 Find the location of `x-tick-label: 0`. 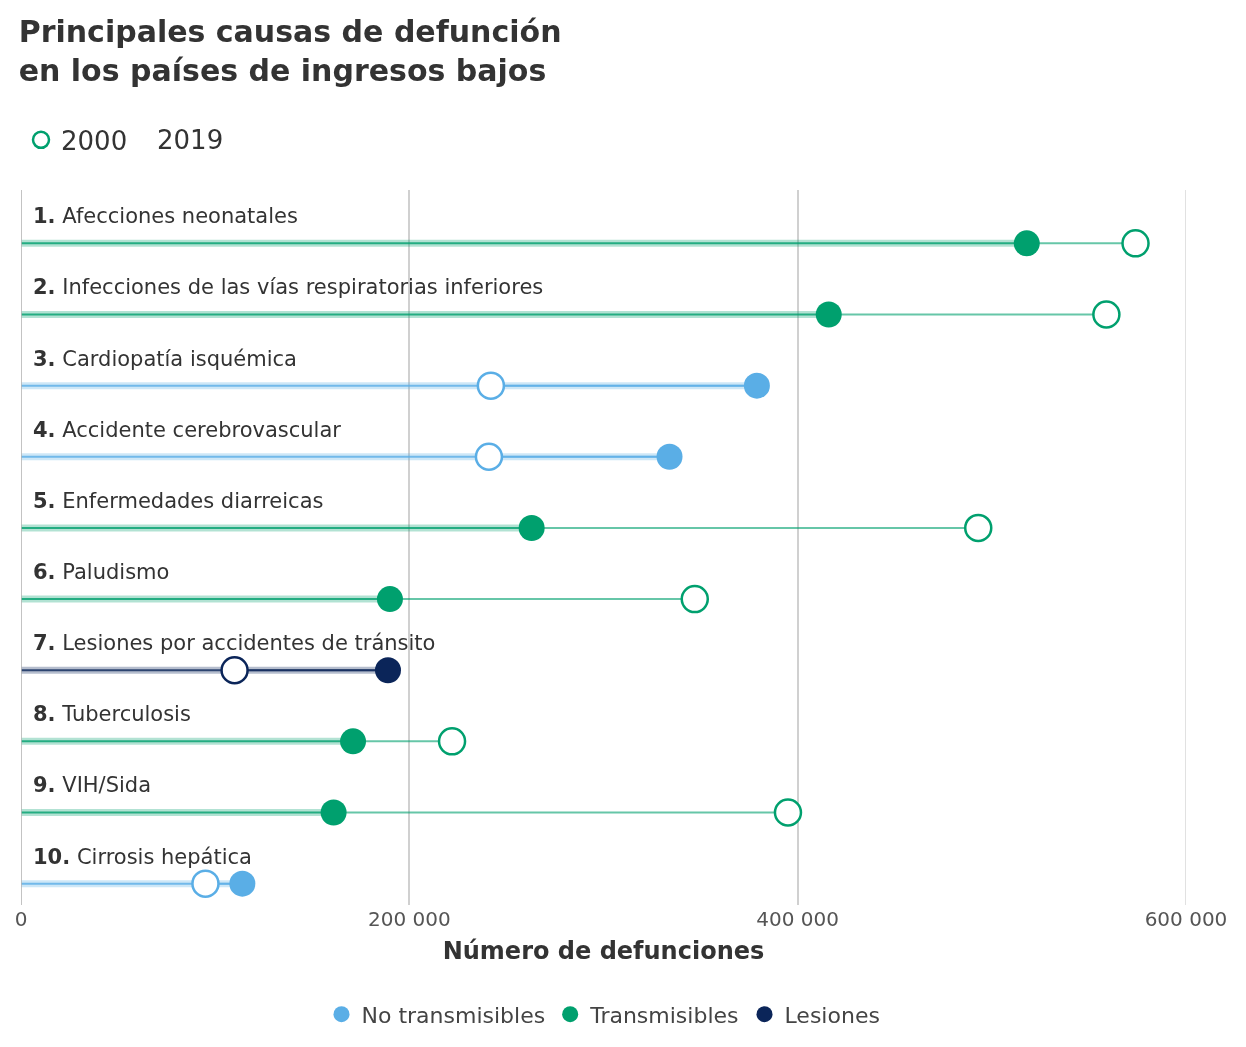

x-tick-label: 0 is located at coordinates (21, 919).